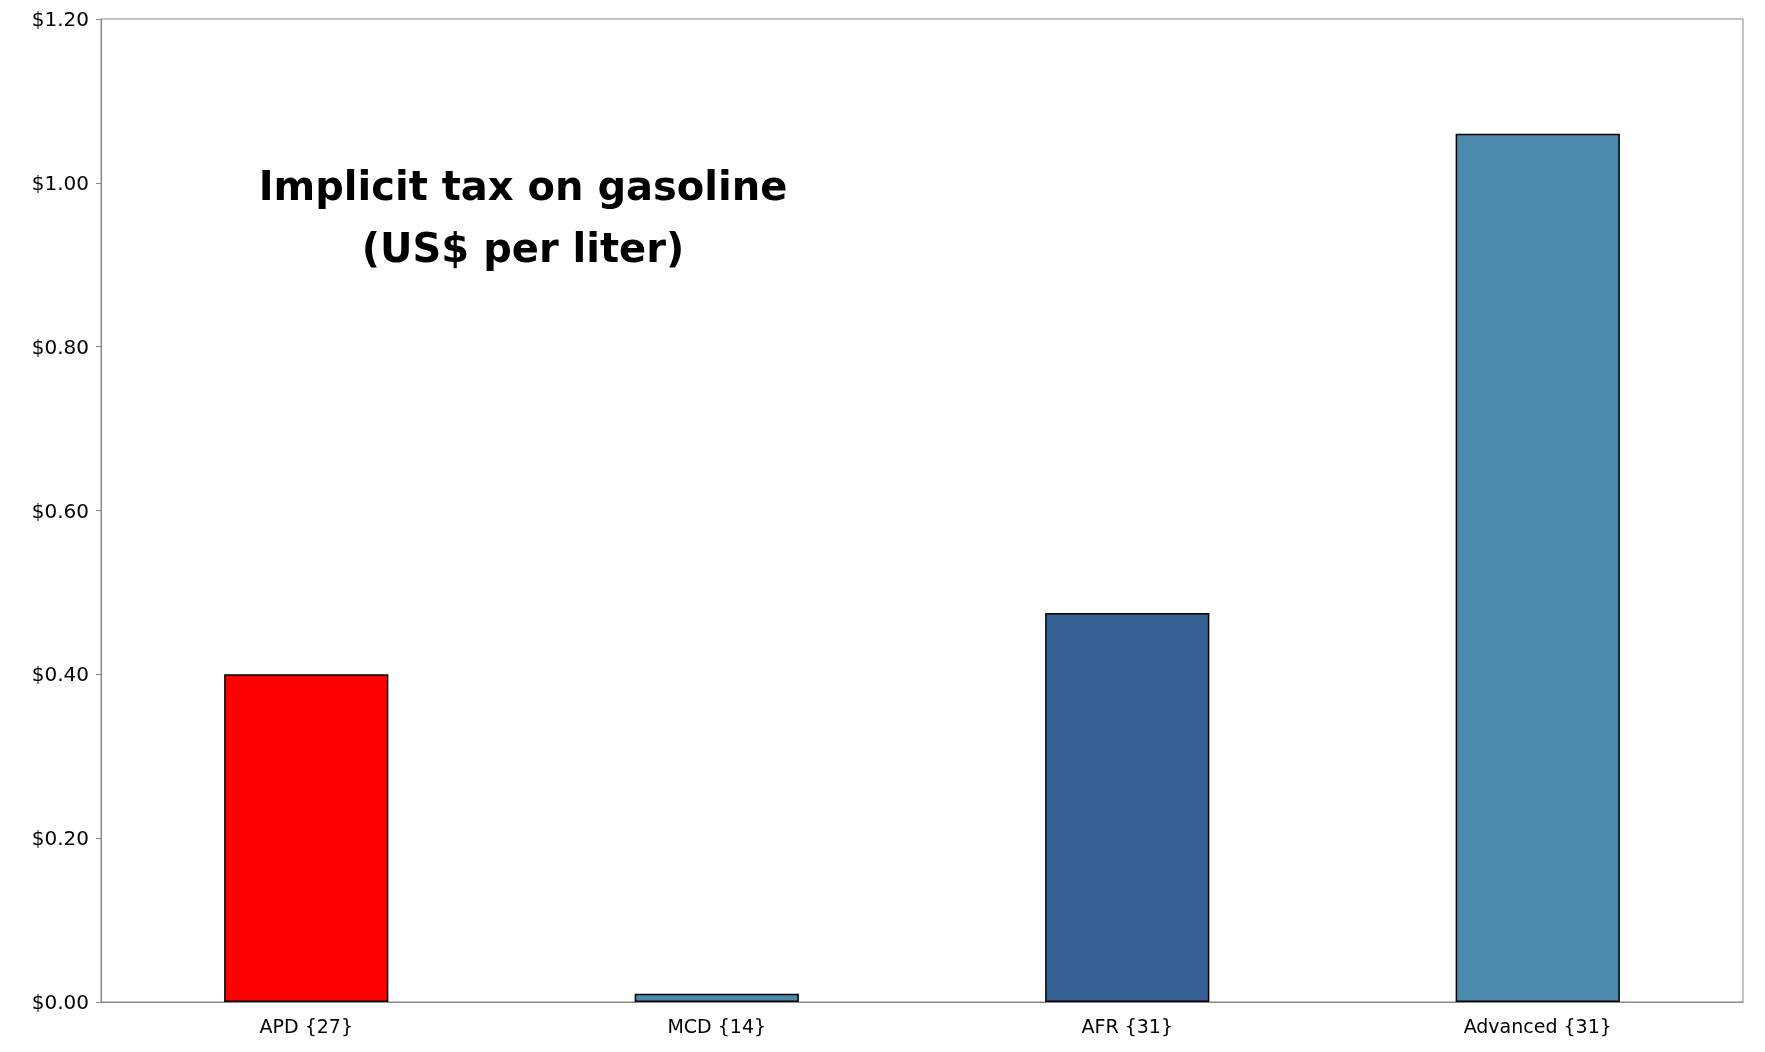 This screenshot has width=1765, height=1052. Describe the element at coordinates (523, 217) in the screenshot. I see `text: Implicit tax on gasoline (US$ per liter)` at that location.